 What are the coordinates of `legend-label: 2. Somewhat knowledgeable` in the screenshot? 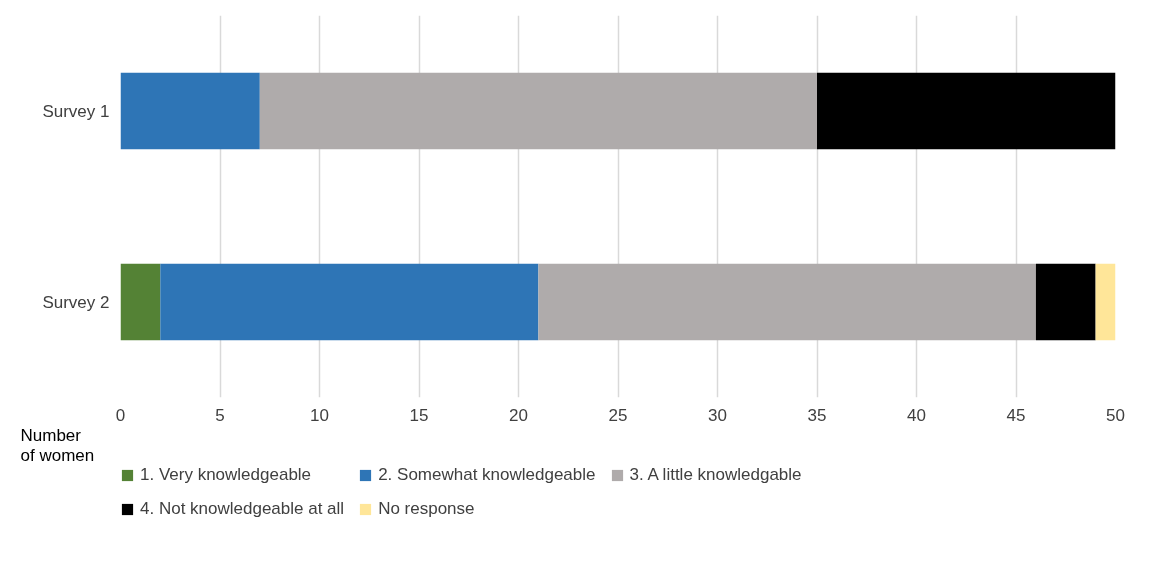 It's located at (487, 475).